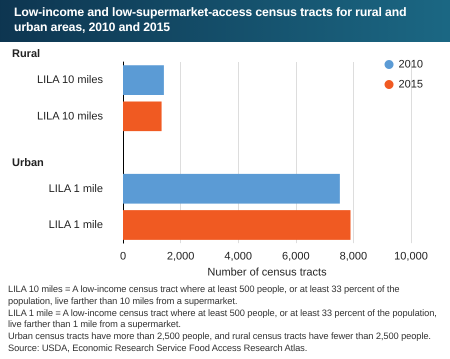 This screenshot has width=450, height=359. I want to click on x-tick-label: 6,000, so click(296, 256).